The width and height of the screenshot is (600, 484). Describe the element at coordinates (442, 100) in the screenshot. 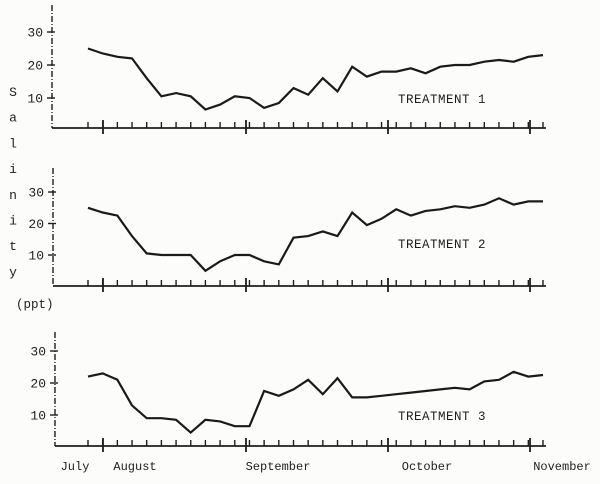

I see `treatment-1-label: TREATMENT 1` at that location.